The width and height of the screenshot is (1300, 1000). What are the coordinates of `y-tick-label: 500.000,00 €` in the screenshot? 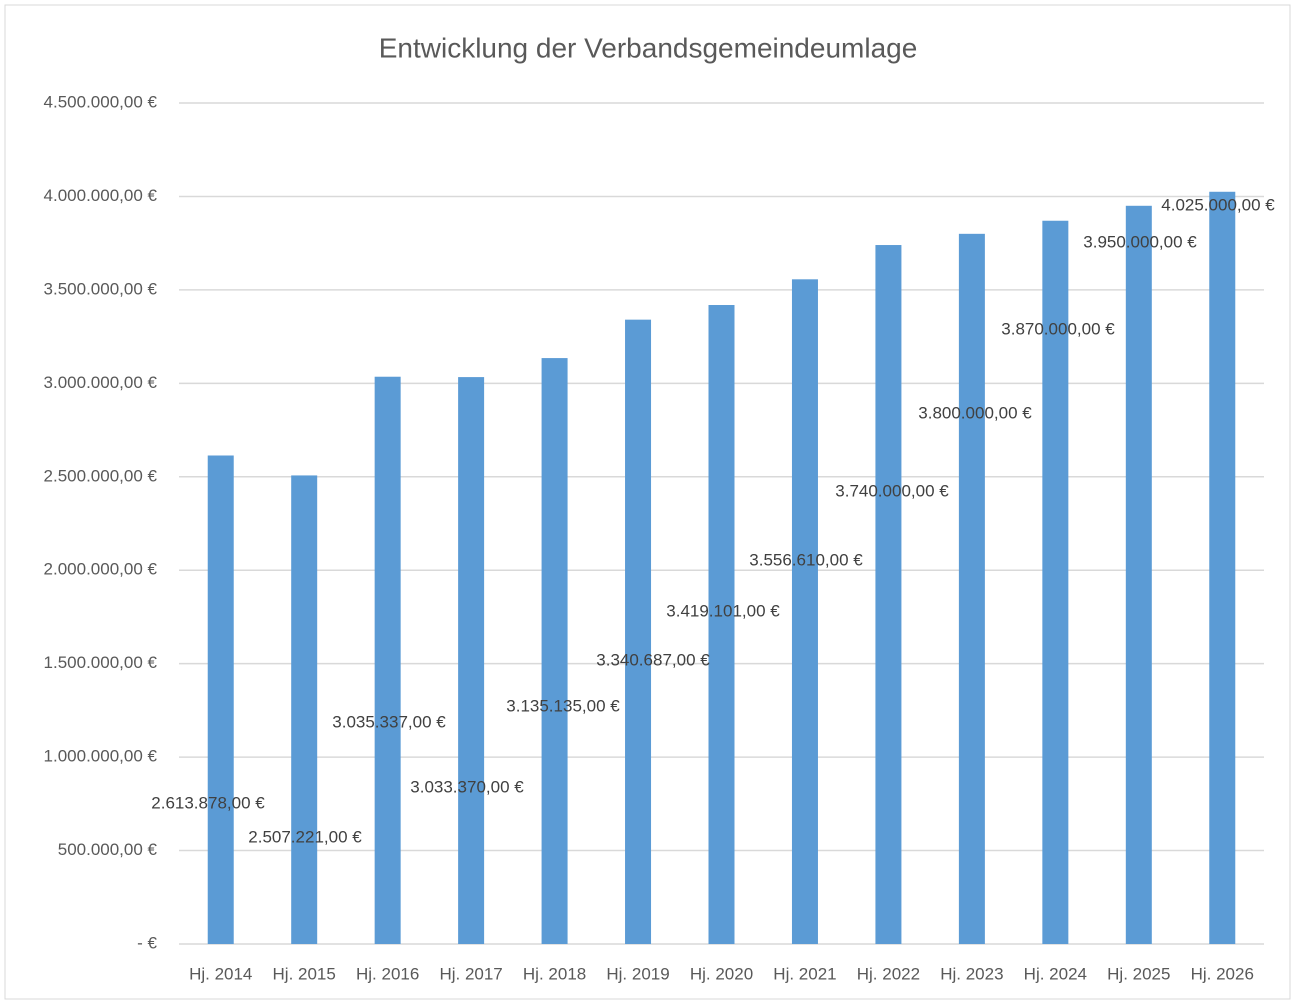 It's located at (108, 849).